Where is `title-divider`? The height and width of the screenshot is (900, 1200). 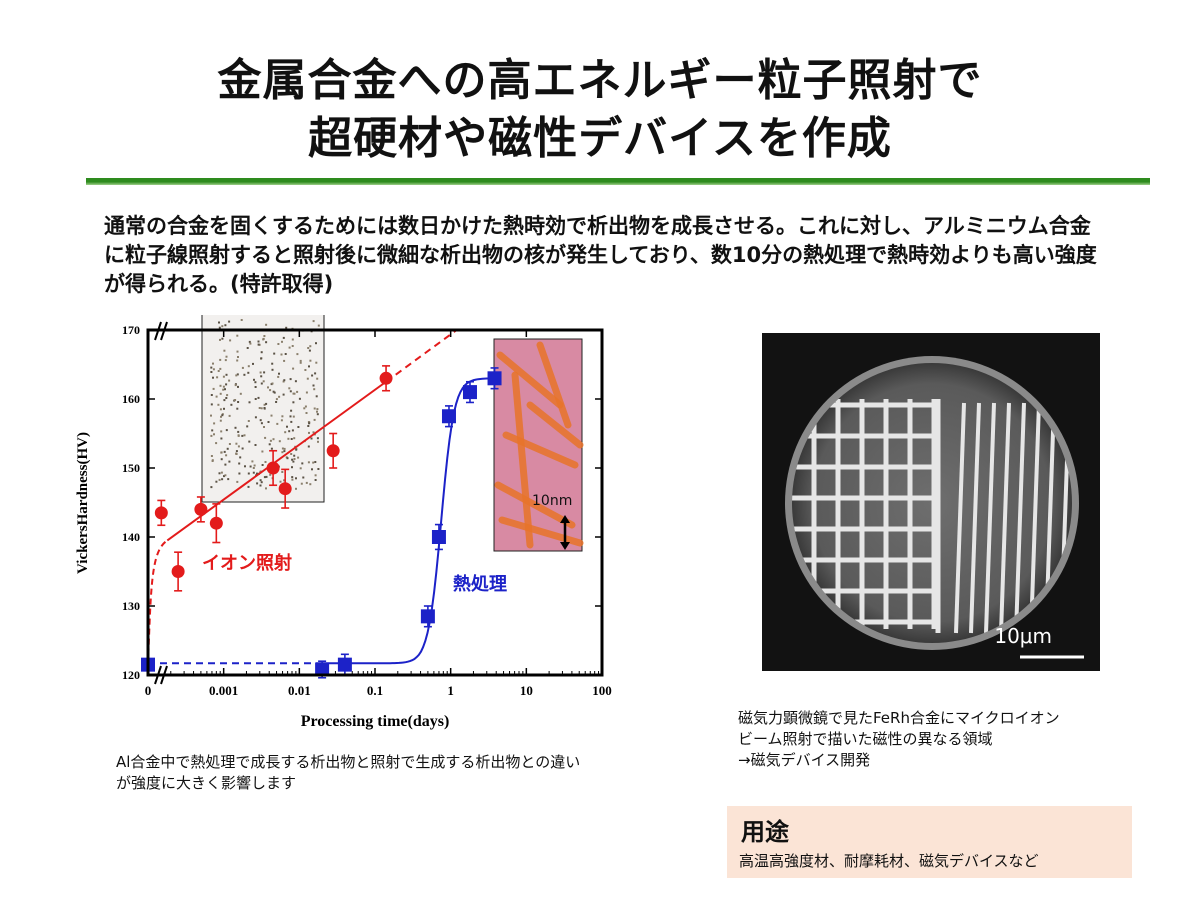 title-divider is located at coordinates (618, 181).